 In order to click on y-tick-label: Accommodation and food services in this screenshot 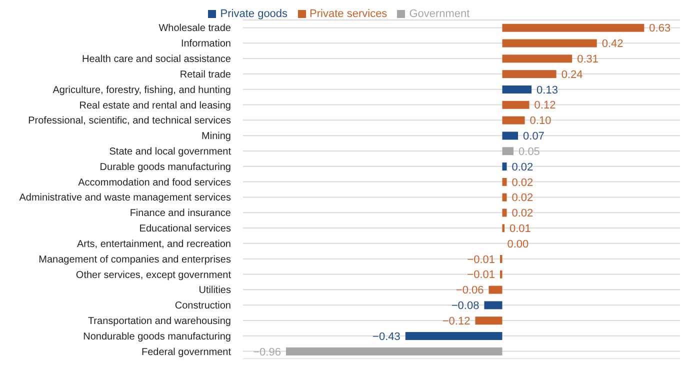, I will do `click(154, 182)`.